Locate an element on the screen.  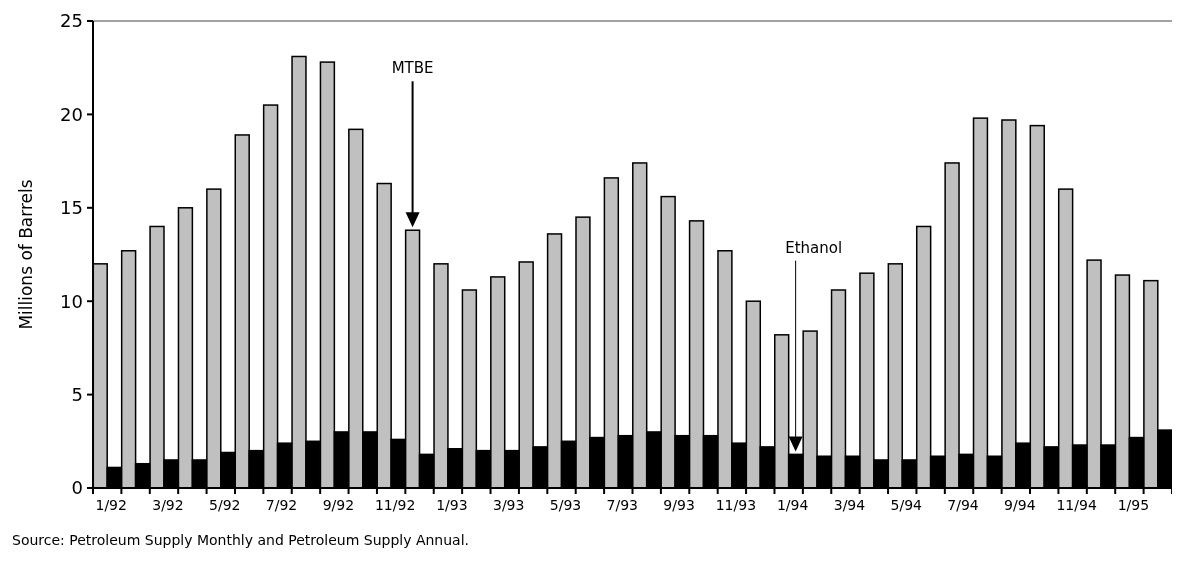
y-tick-label: 25 is located at coordinates (71, 21).